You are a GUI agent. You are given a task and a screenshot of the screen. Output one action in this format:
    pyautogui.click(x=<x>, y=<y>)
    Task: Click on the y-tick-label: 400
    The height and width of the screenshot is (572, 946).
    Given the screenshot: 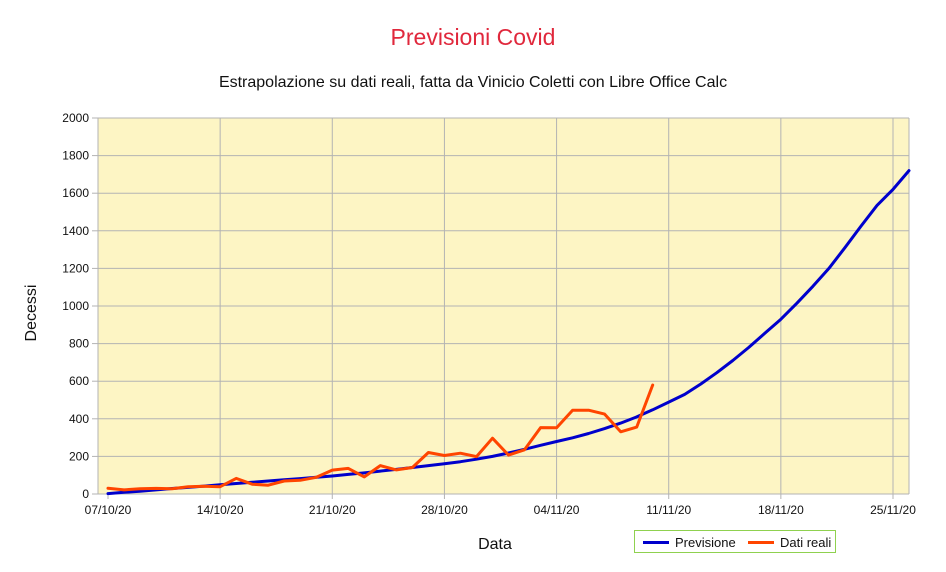 What is the action you would take?
    pyautogui.click(x=79, y=419)
    